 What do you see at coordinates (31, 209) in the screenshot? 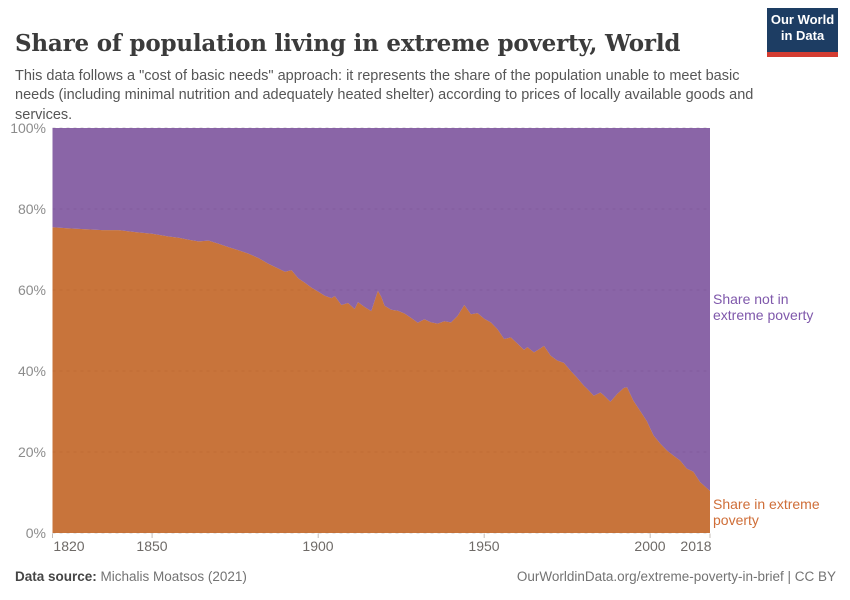
I see `y-axis-label-80: 80%` at bounding box center [31, 209].